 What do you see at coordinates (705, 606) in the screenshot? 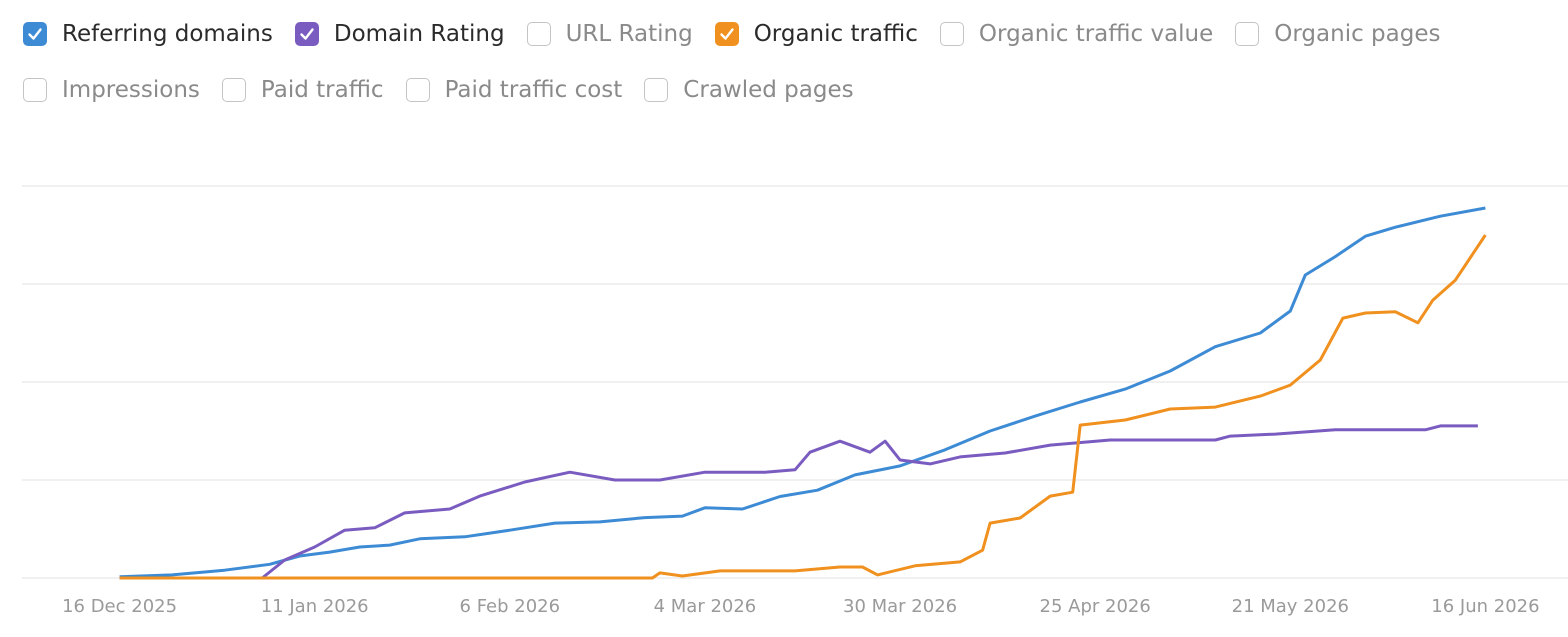
I see `x-tick-label: 4 Mar 2026` at bounding box center [705, 606].